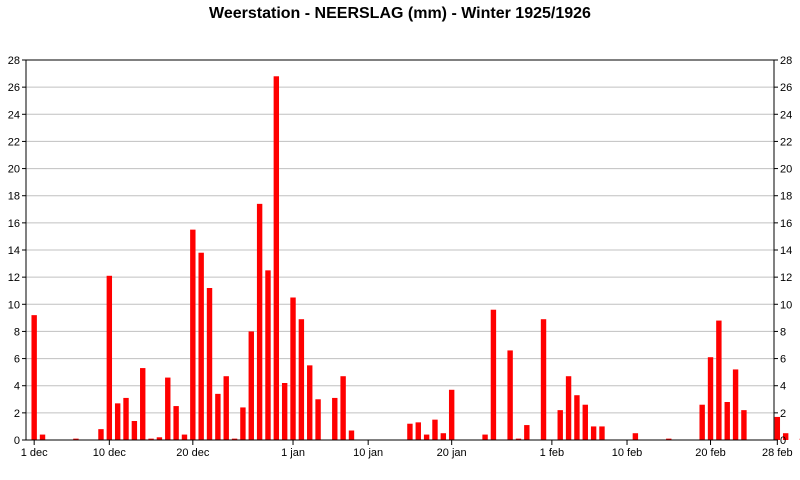 The width and height of the screenshot is (800, 480). Describe the element at coordinates (710, 453) in the screenshot. I see `x-tick-label: 20 feb` at that location.